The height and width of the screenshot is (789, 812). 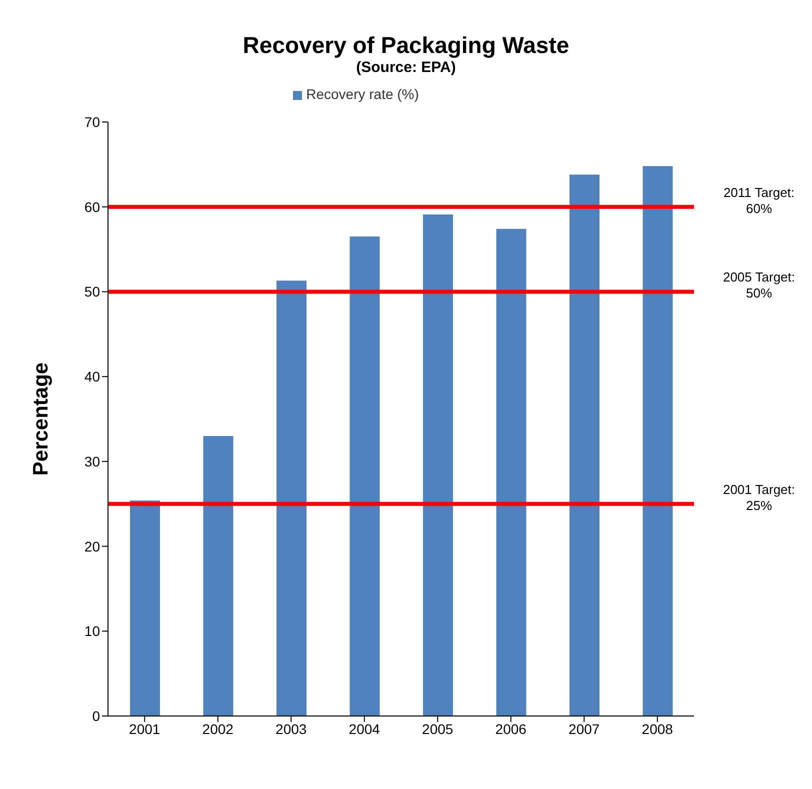 I want to click on y-axis-title: Percentage, so click(x=40, y=419).